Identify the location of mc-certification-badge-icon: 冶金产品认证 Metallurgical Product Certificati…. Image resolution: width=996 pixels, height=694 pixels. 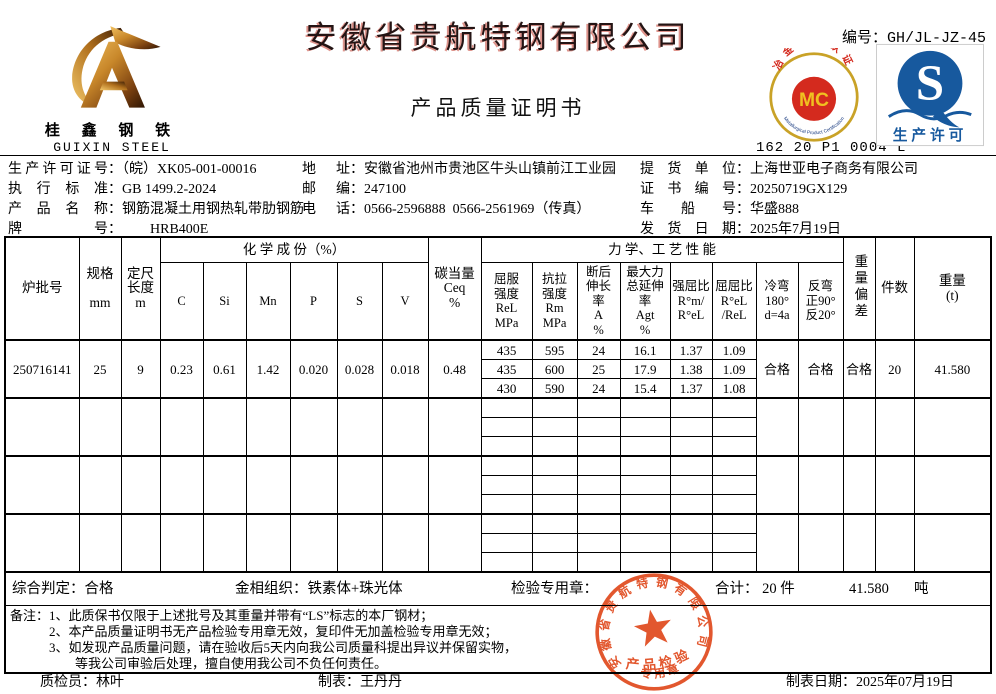
(814, 95).